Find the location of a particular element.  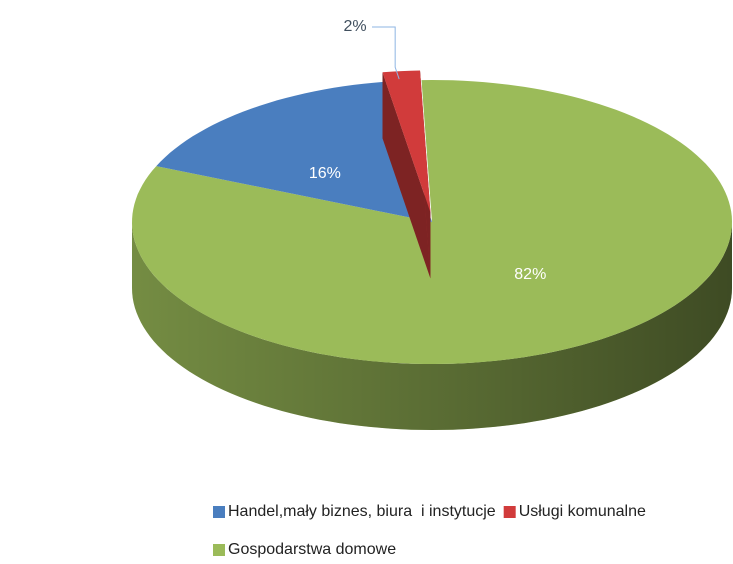

slice-face-shade is located at coordinates (406, 175).